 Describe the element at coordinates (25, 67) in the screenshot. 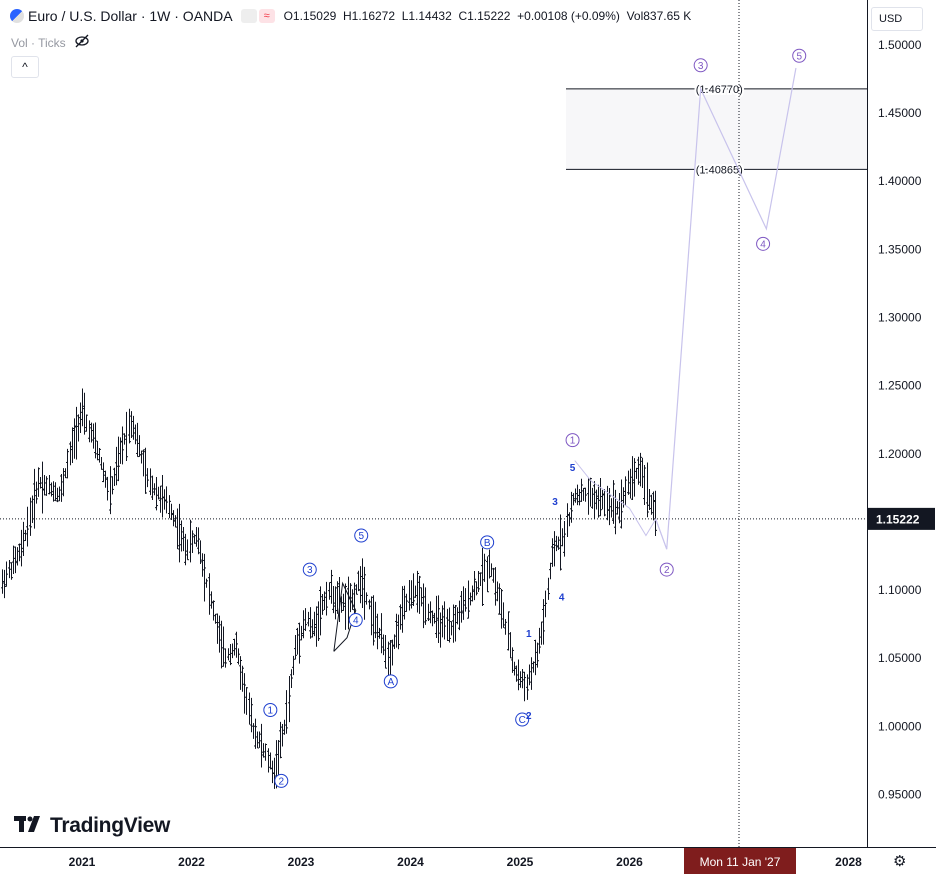

I see `collapse-legend-button: ^` at that location.